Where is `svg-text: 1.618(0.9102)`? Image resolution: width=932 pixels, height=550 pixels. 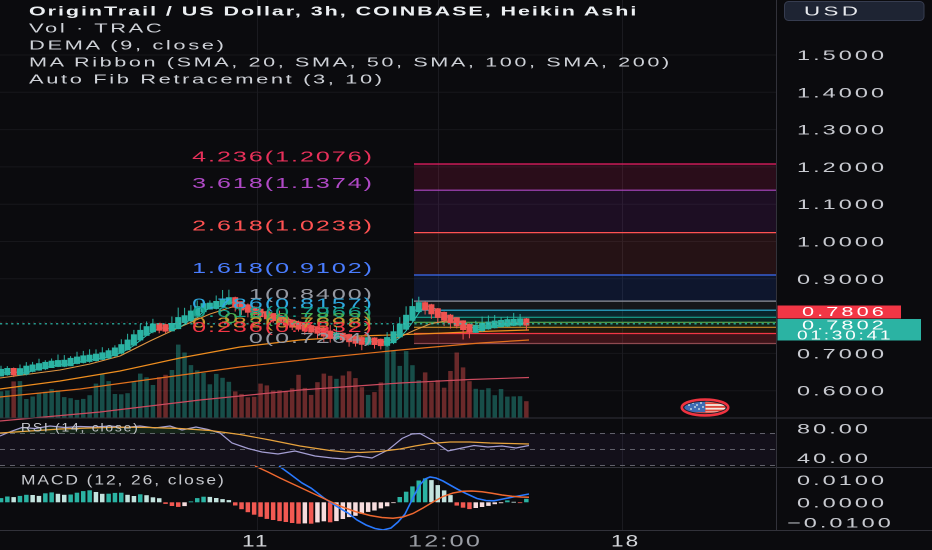 svg-text: 1.618(0.9102) is located at coordinates (283, 268).